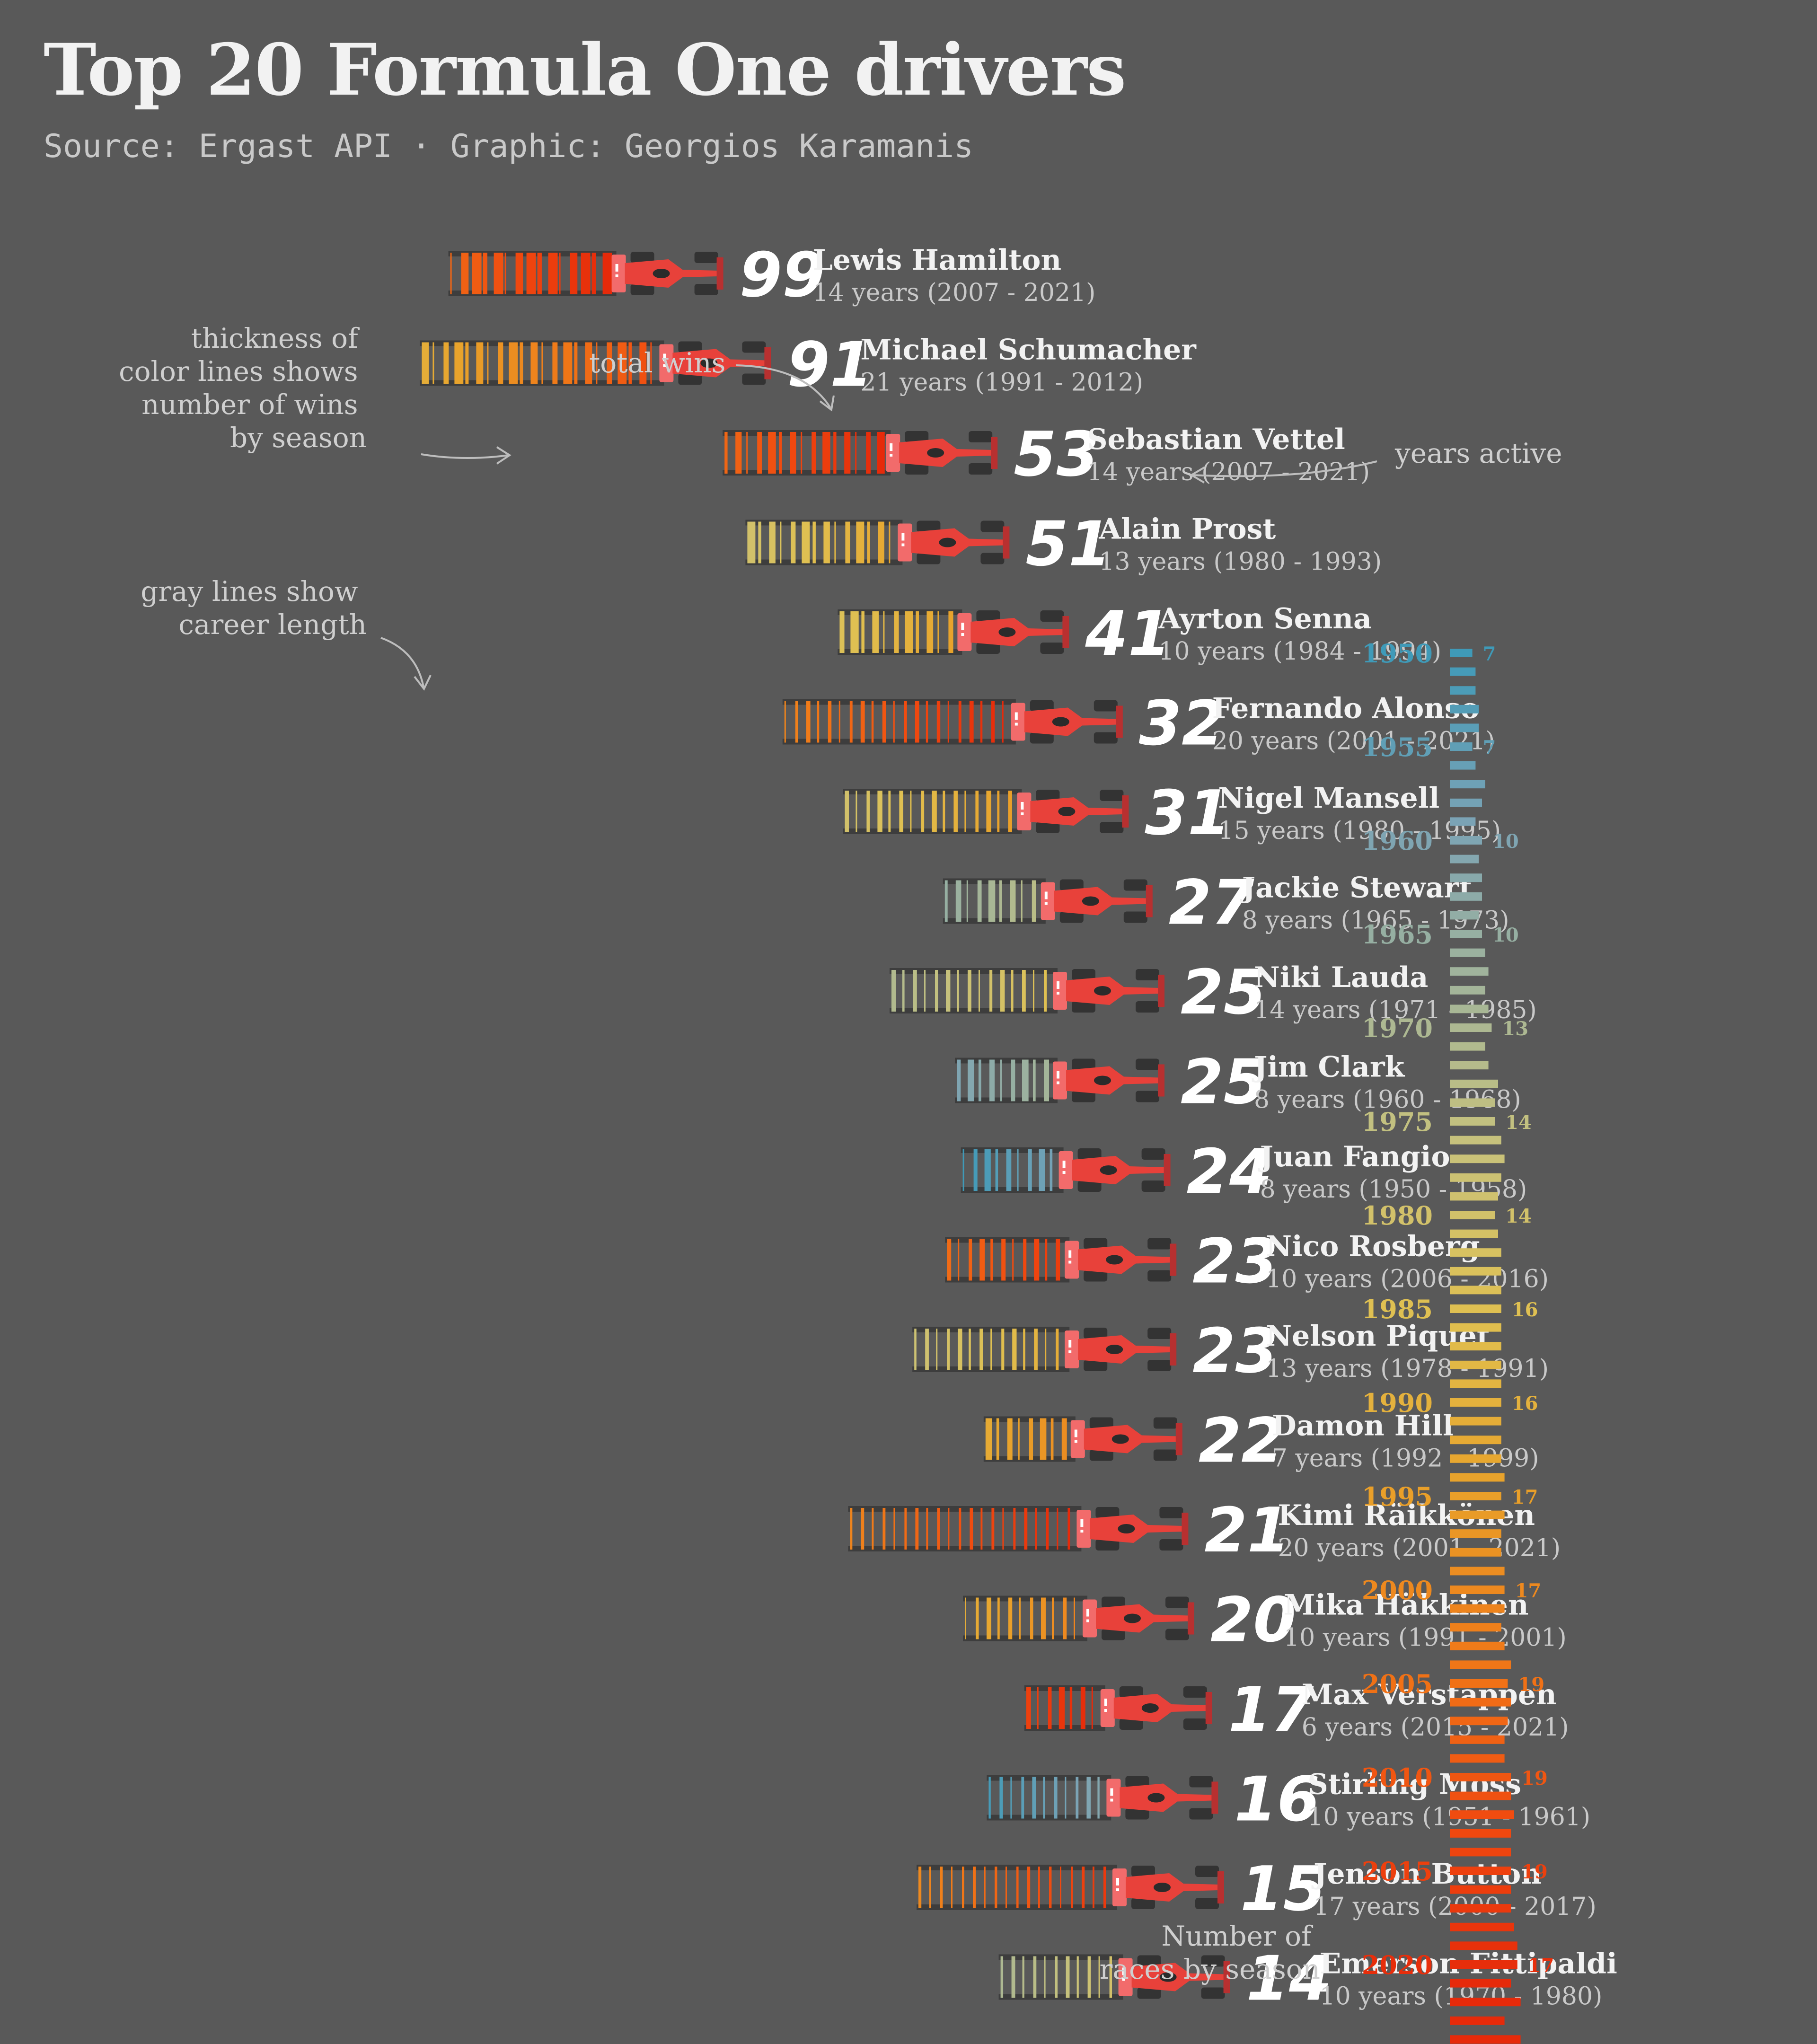  I want to click on driver-years: 13 years (1978 - 1991), so click(1407, 1369).